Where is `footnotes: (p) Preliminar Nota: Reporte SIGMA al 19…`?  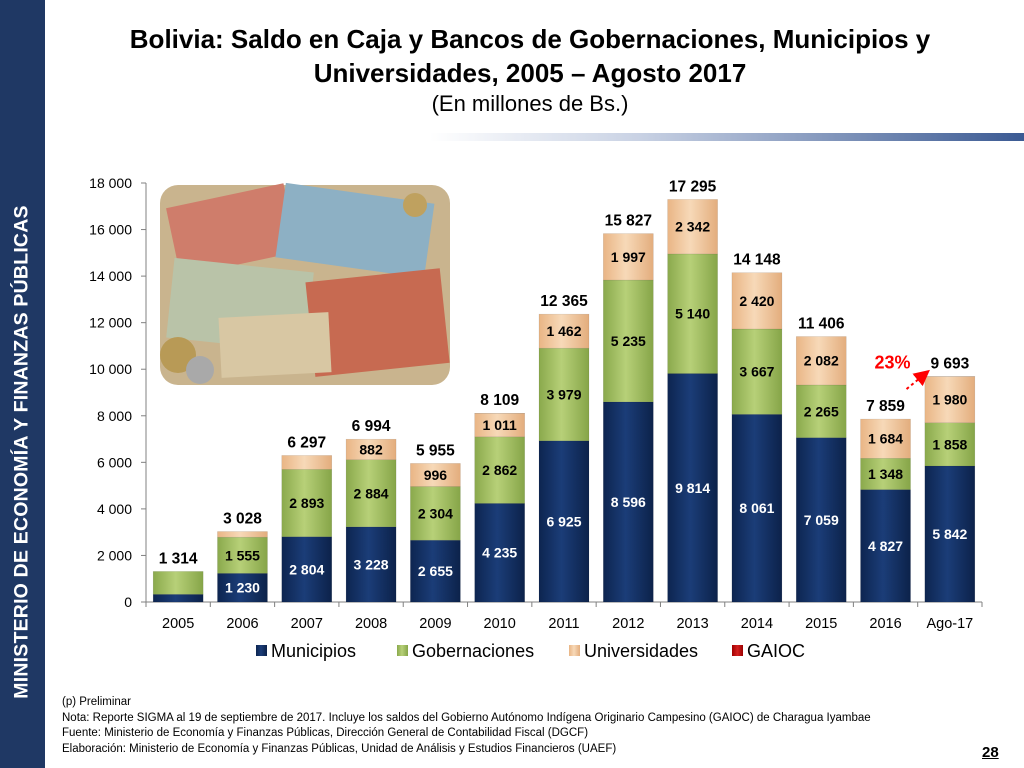
footnotes: (p) Preliminar Nota: Reporte SIGMA al 19… is located at coordinates (466, 726).